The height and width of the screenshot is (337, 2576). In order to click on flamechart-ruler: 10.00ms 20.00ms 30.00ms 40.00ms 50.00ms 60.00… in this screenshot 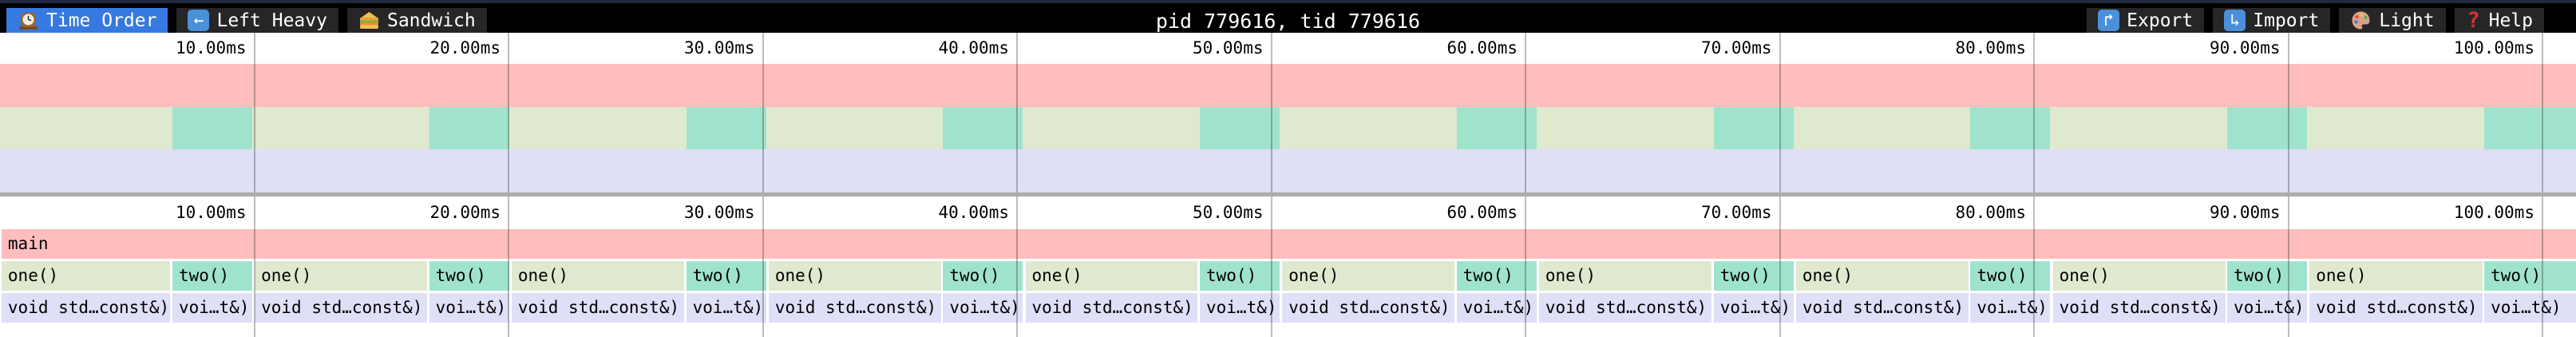, I will do `click(1288, 212)`.